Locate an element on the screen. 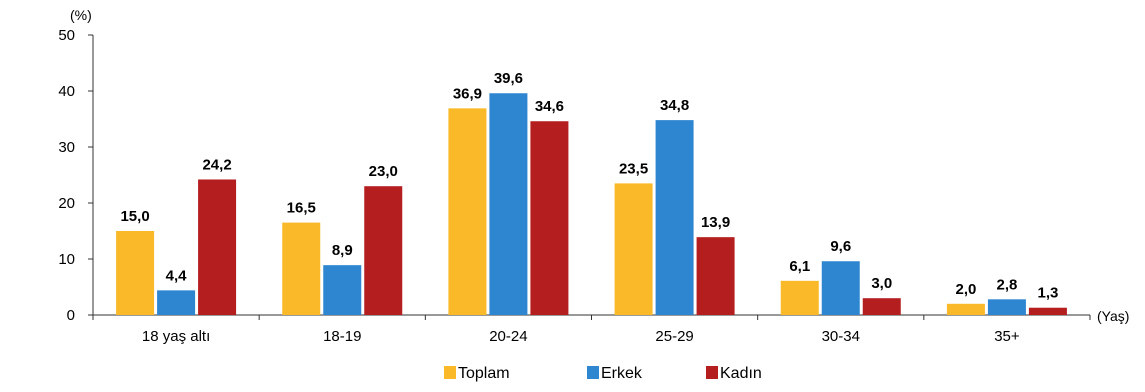  bar-value-label: 9,6 is located at coordinates (840, 246).